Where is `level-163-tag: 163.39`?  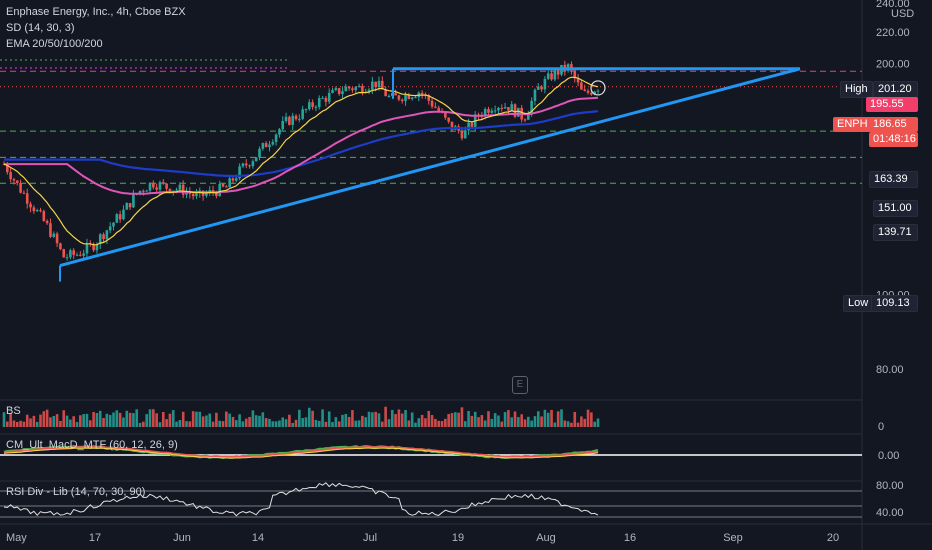
level-163-tag: 163.39 is located at coordinates (893, 179).